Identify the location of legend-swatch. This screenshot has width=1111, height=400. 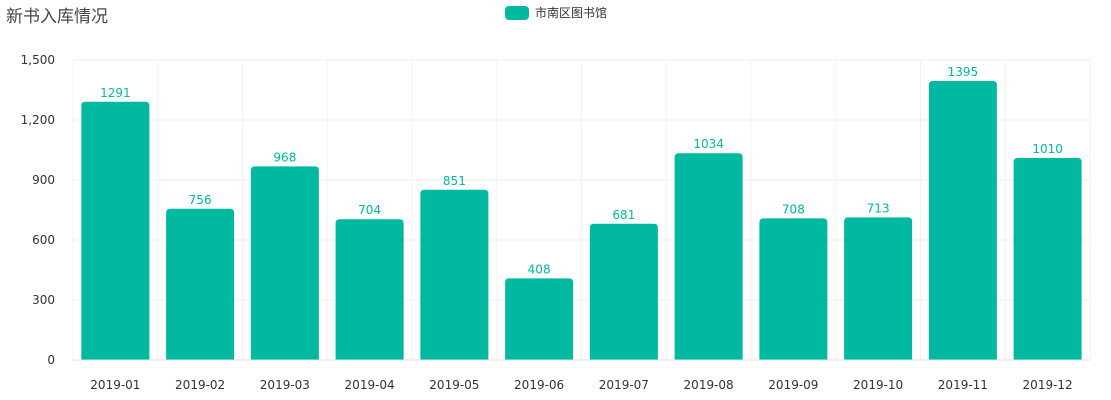
(517, 12).